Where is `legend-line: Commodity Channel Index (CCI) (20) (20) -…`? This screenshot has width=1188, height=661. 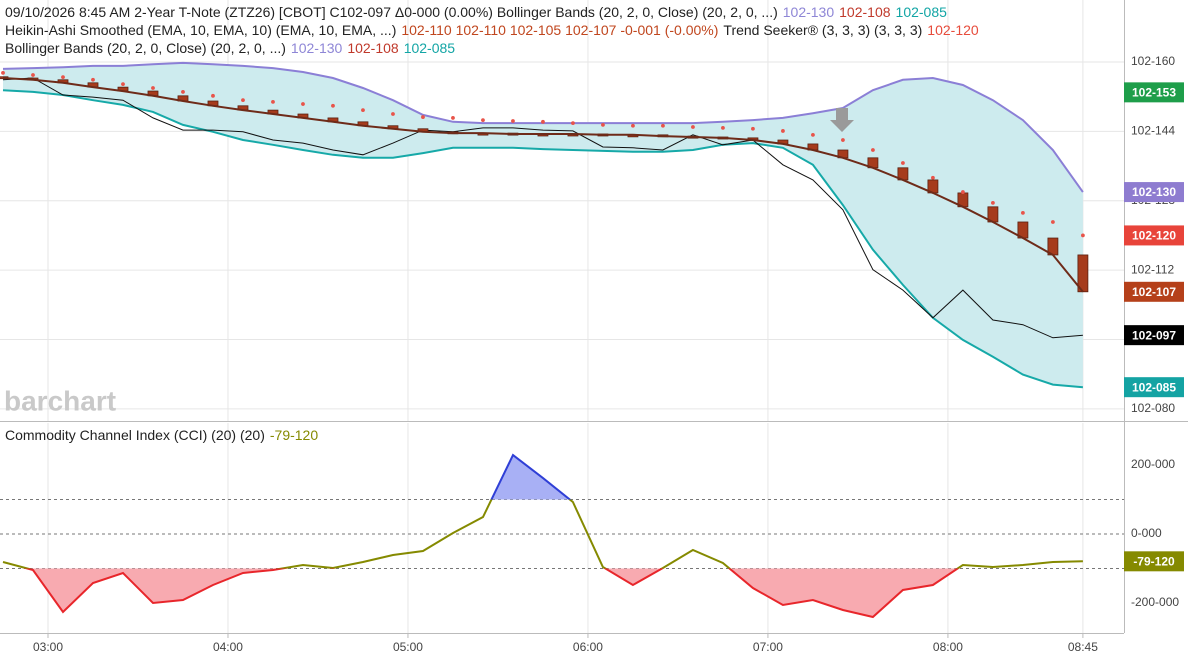 legend-line: Commodity Channel Index (CCI) (20) (20) -… is located at coordinates (161, 435).